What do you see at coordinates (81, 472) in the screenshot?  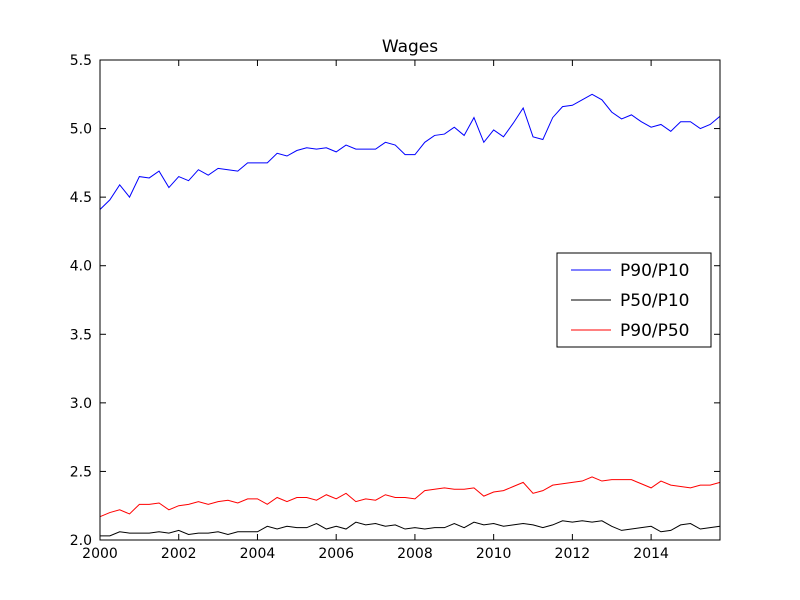 I see `y-tick-label: 2.5` at bounding box center [81, 472].